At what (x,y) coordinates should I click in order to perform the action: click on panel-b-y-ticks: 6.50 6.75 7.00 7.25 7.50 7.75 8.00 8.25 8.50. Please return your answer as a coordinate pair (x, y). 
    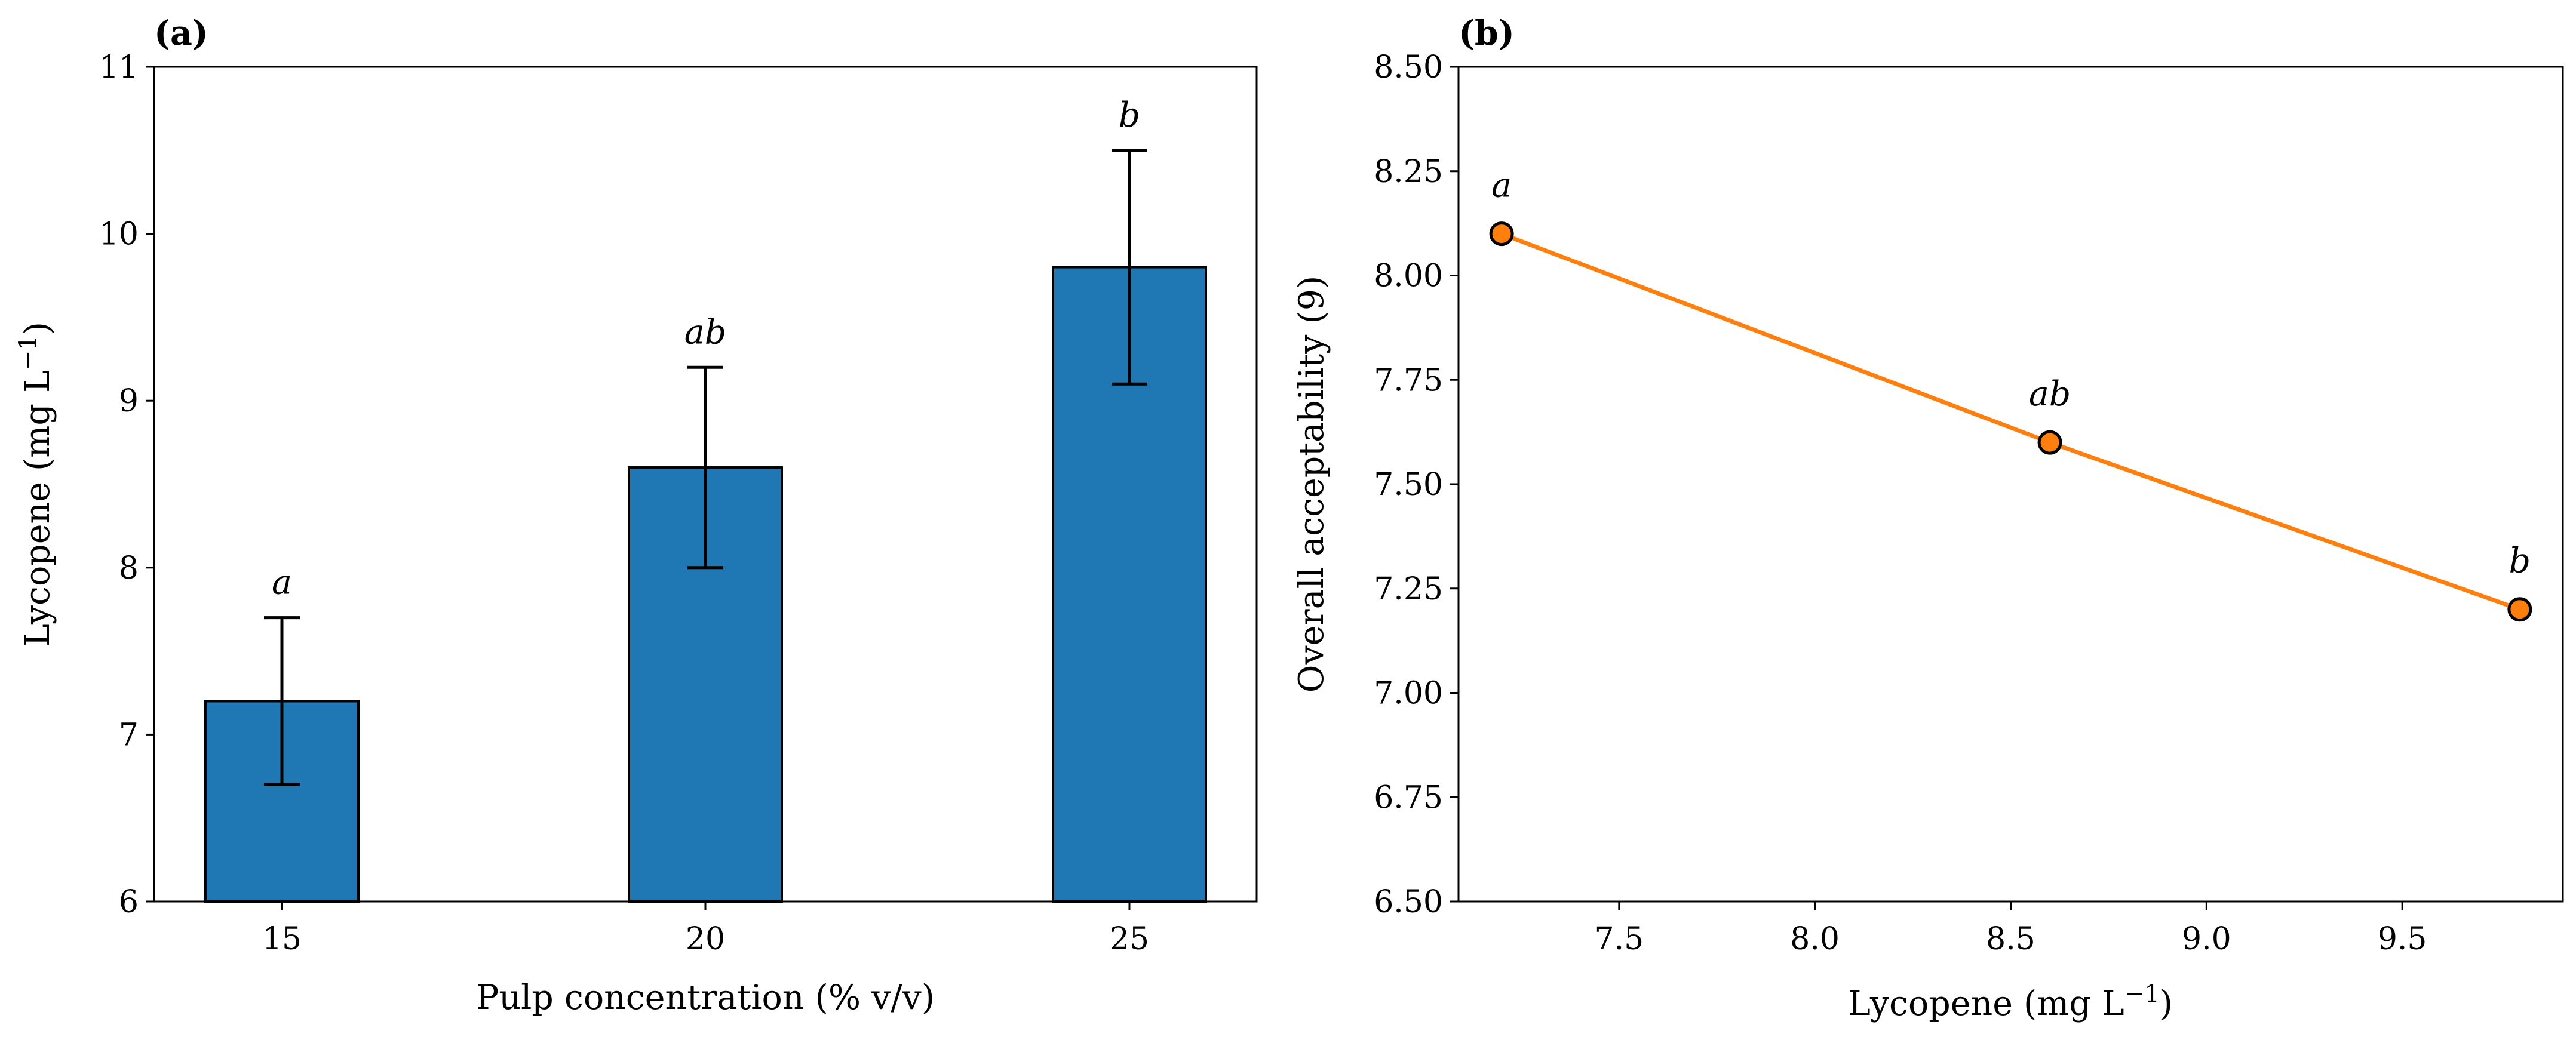
    Looking at the image, I should click on (1416, 485).